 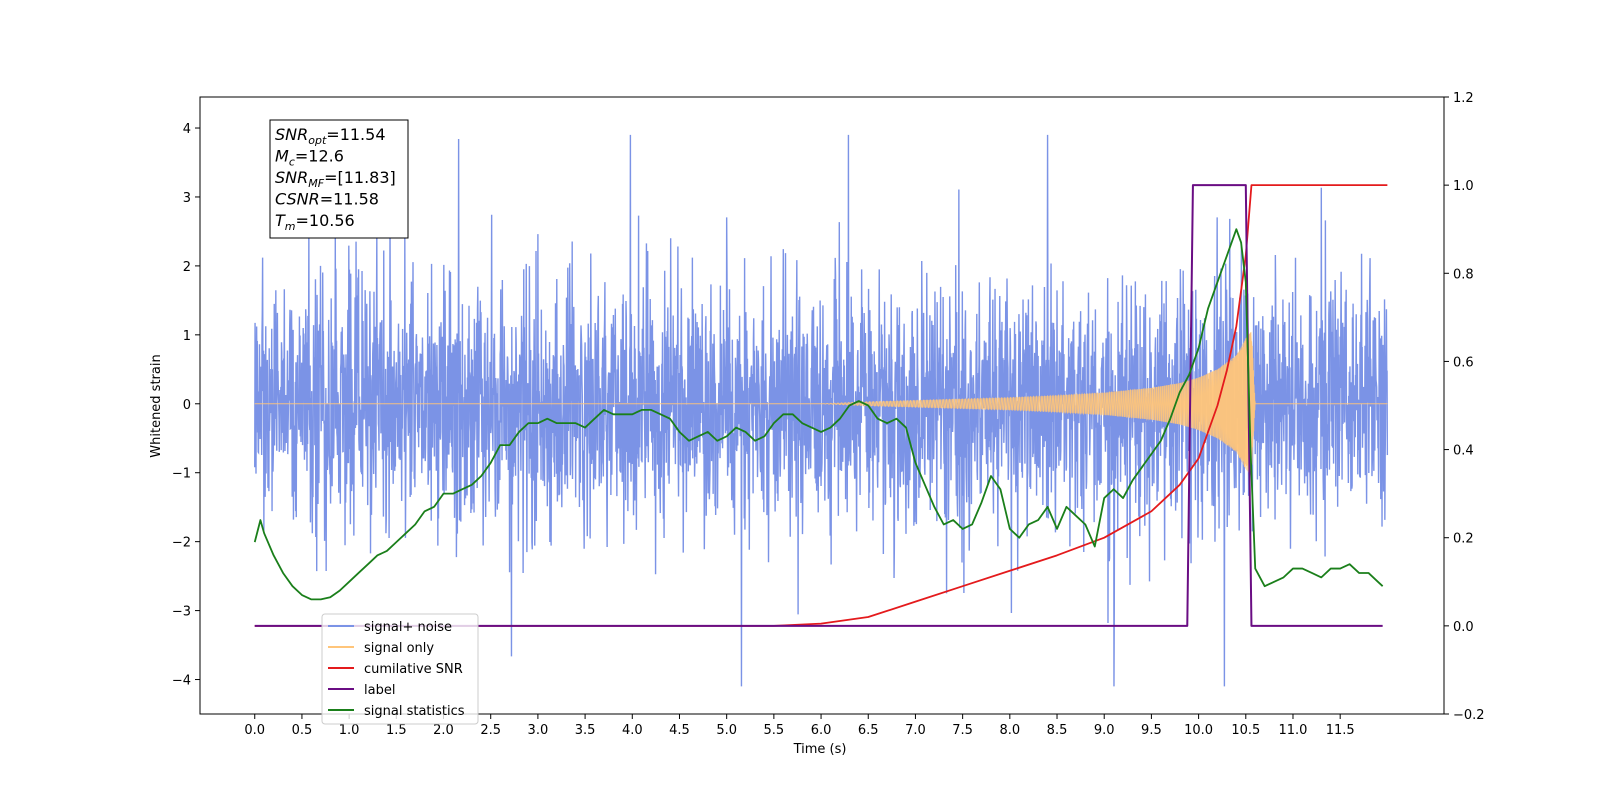 What do you see at coordinates (1039, 403) in the screenshot?
I see `series-signal-only-envelope` at bounding box center [1039, 403].